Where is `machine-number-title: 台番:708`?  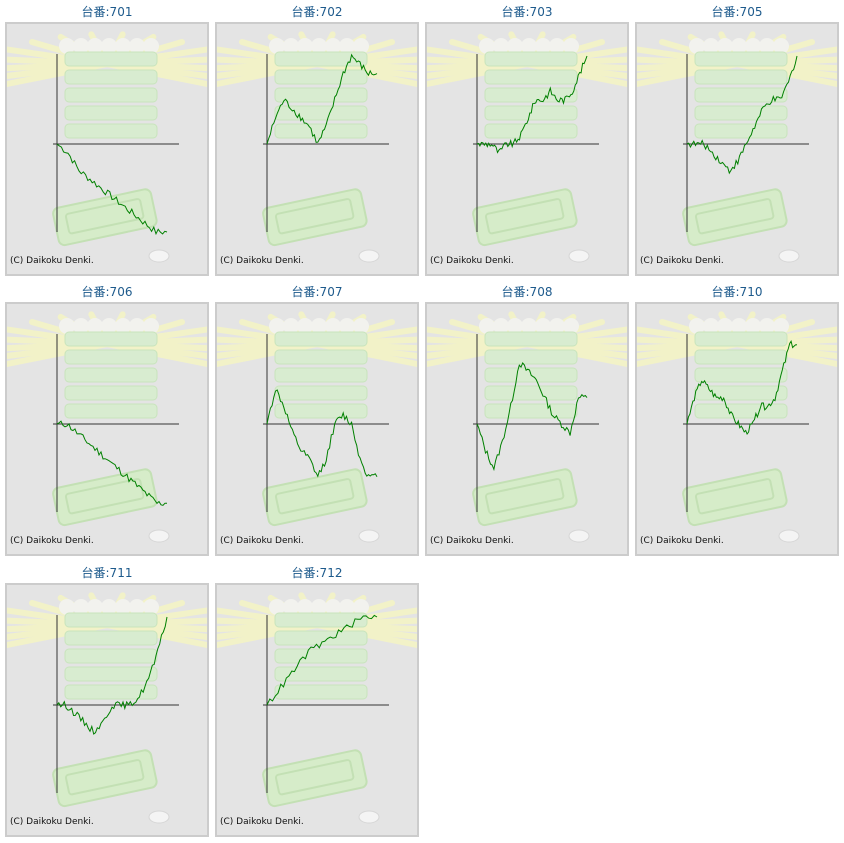
machine-number-title: 台番:708 is located at coordinates (527, 292).